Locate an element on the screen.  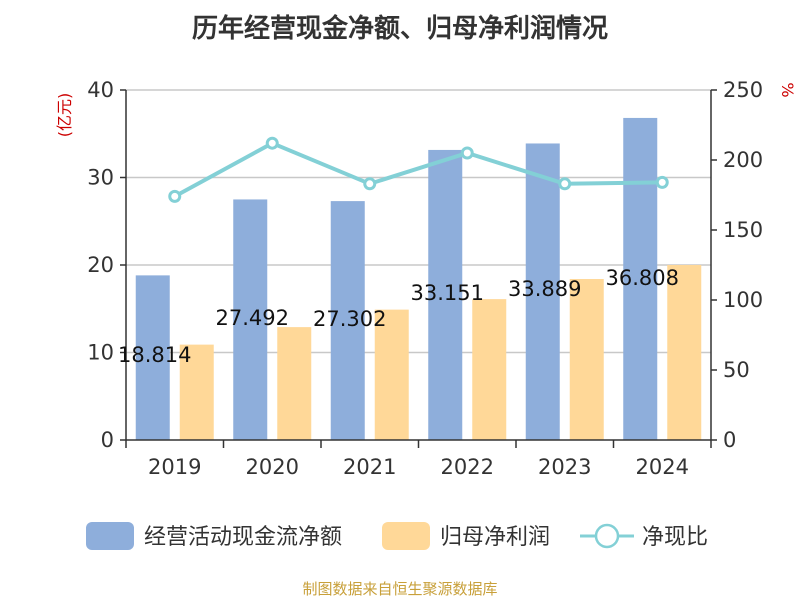
y-right-tick-label: 50 is located at coordinates (736, 370).